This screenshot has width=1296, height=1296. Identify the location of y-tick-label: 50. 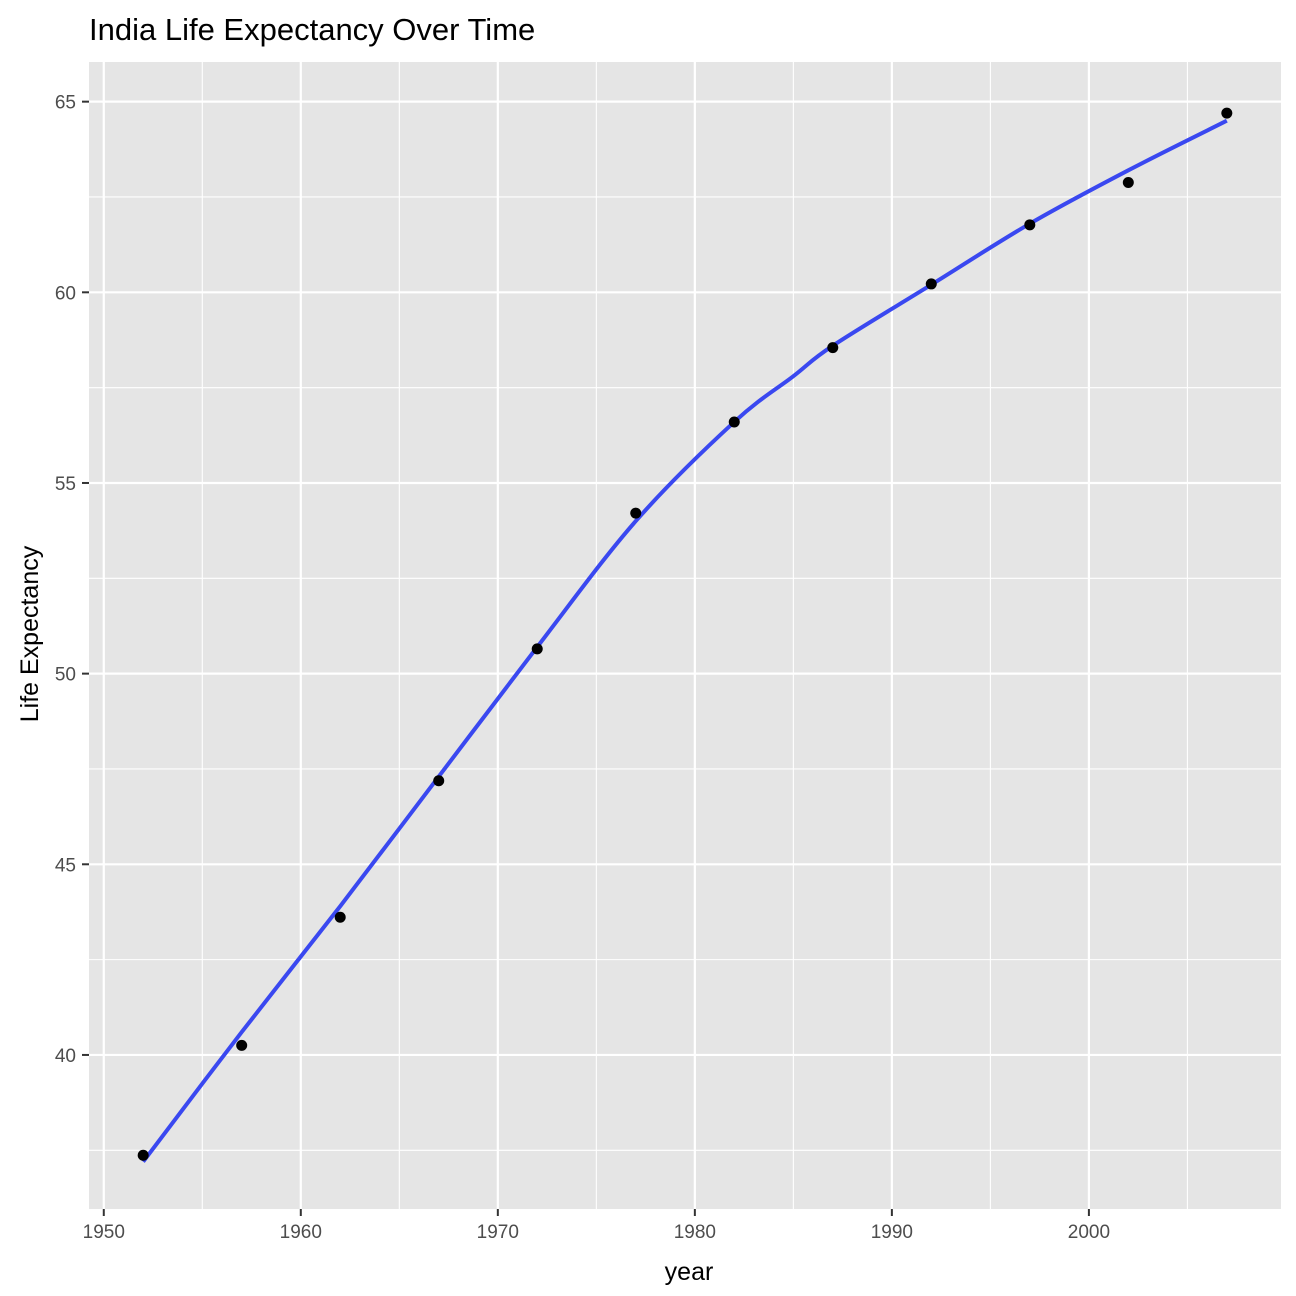
(65, 675).